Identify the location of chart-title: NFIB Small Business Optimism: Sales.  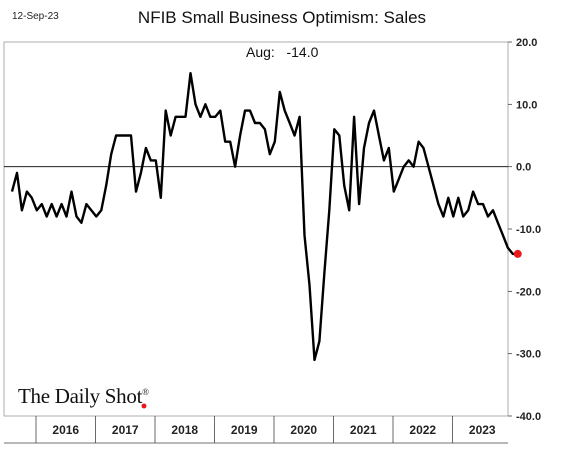
(282, 17).